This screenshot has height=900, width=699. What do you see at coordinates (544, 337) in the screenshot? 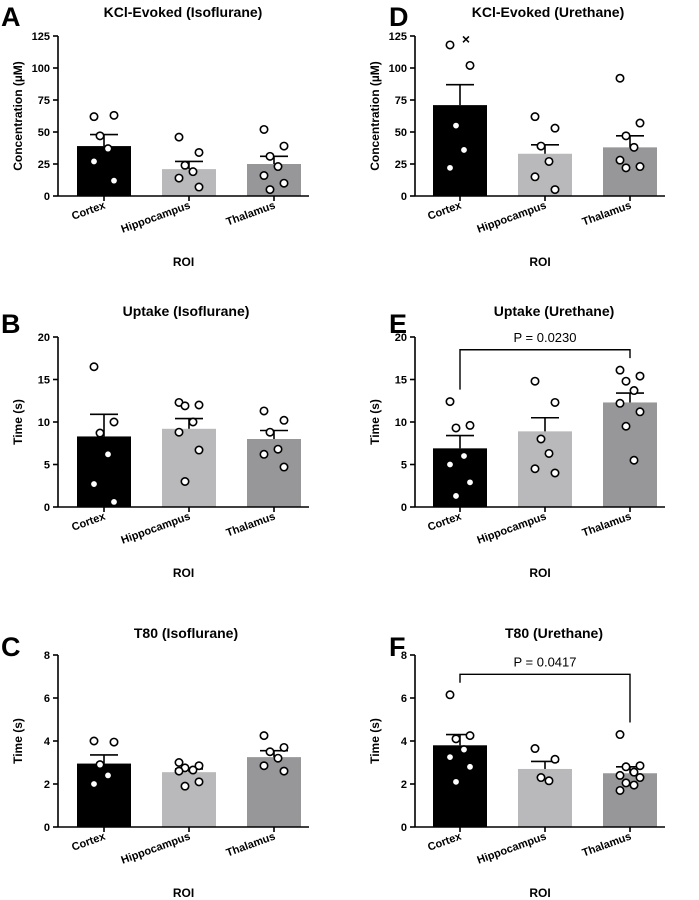
I see `significance-label: P = 0.0230` at bounding box center [544, 337].